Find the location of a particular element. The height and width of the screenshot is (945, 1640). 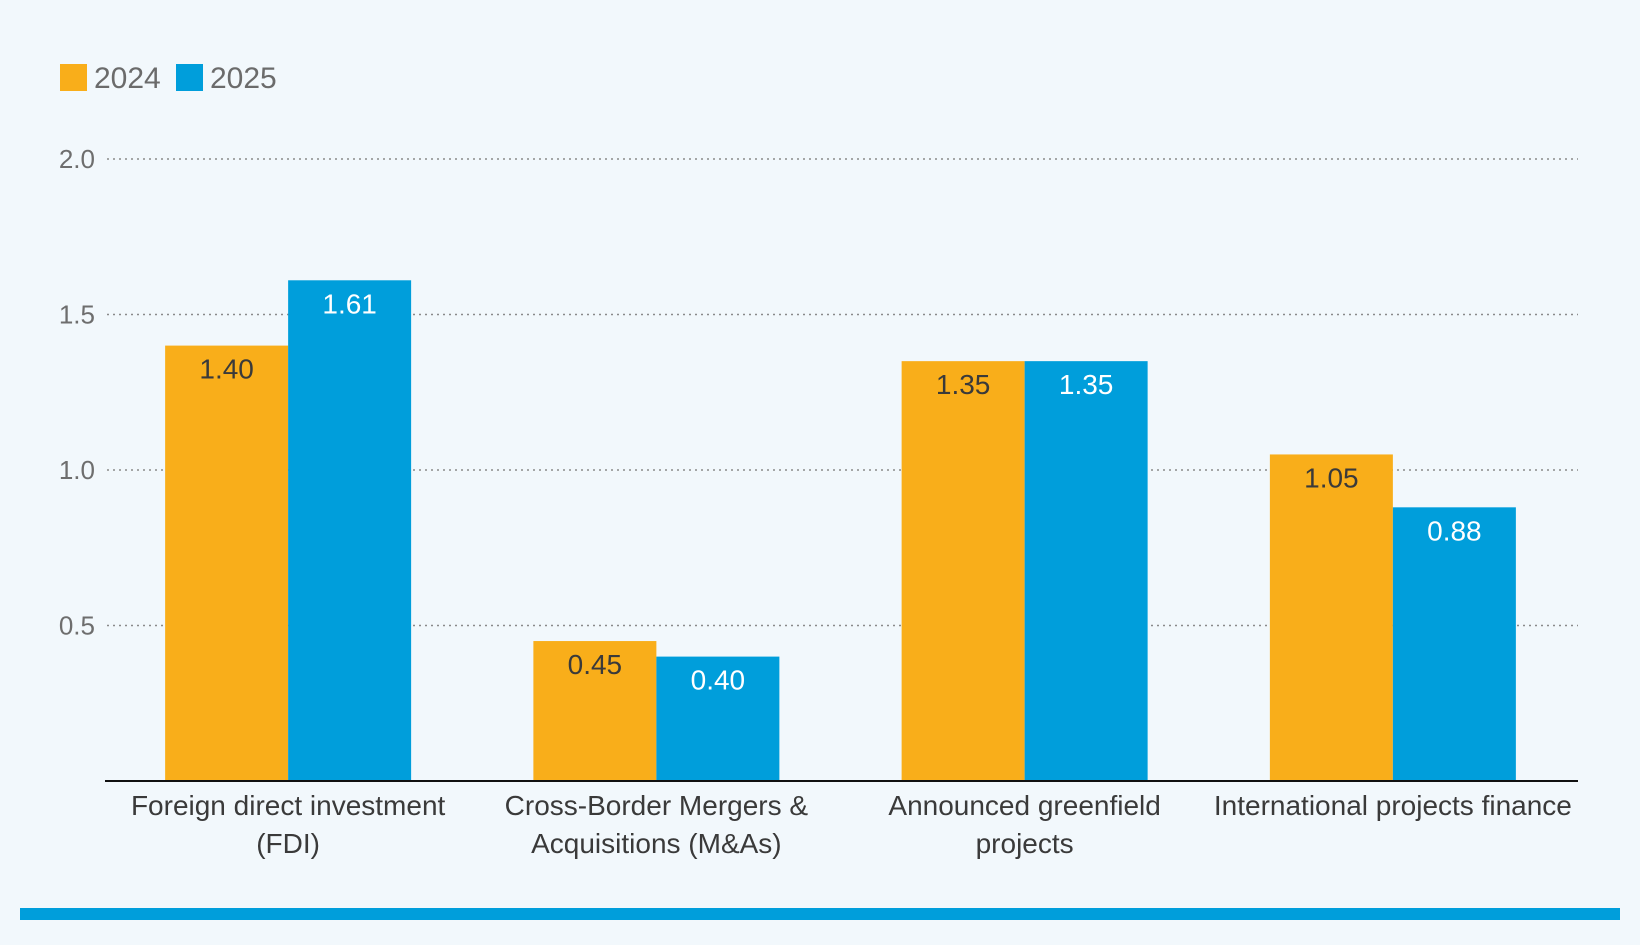

x-category-label-3-line-0: International projects finance is located at coordinates (1393, 805).